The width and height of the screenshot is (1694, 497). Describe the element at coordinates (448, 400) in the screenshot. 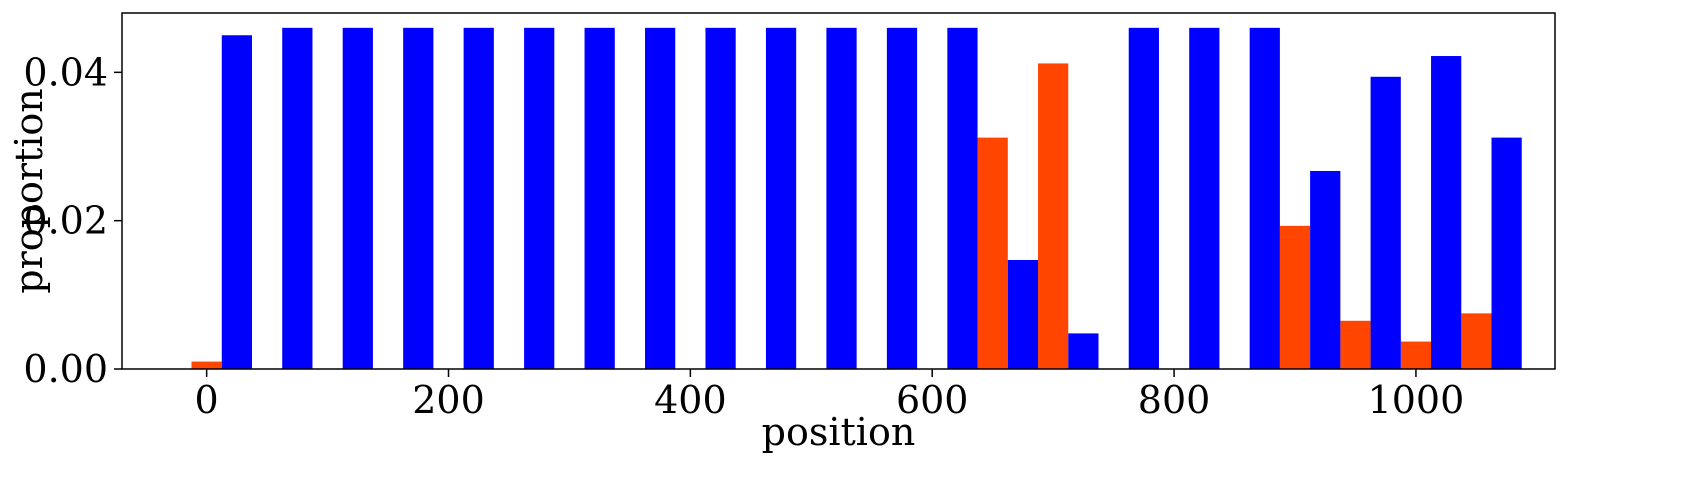

I see `x-tick-label: 200` at that location.